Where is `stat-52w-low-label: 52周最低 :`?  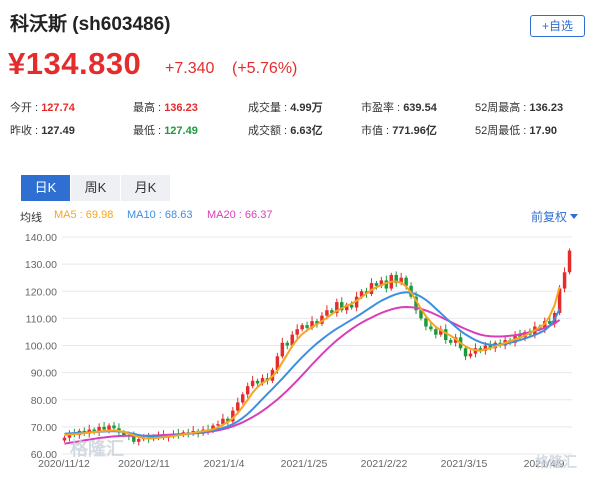 stat-52w-low-label: 52周最低 : is located at coordinates (501, 131).